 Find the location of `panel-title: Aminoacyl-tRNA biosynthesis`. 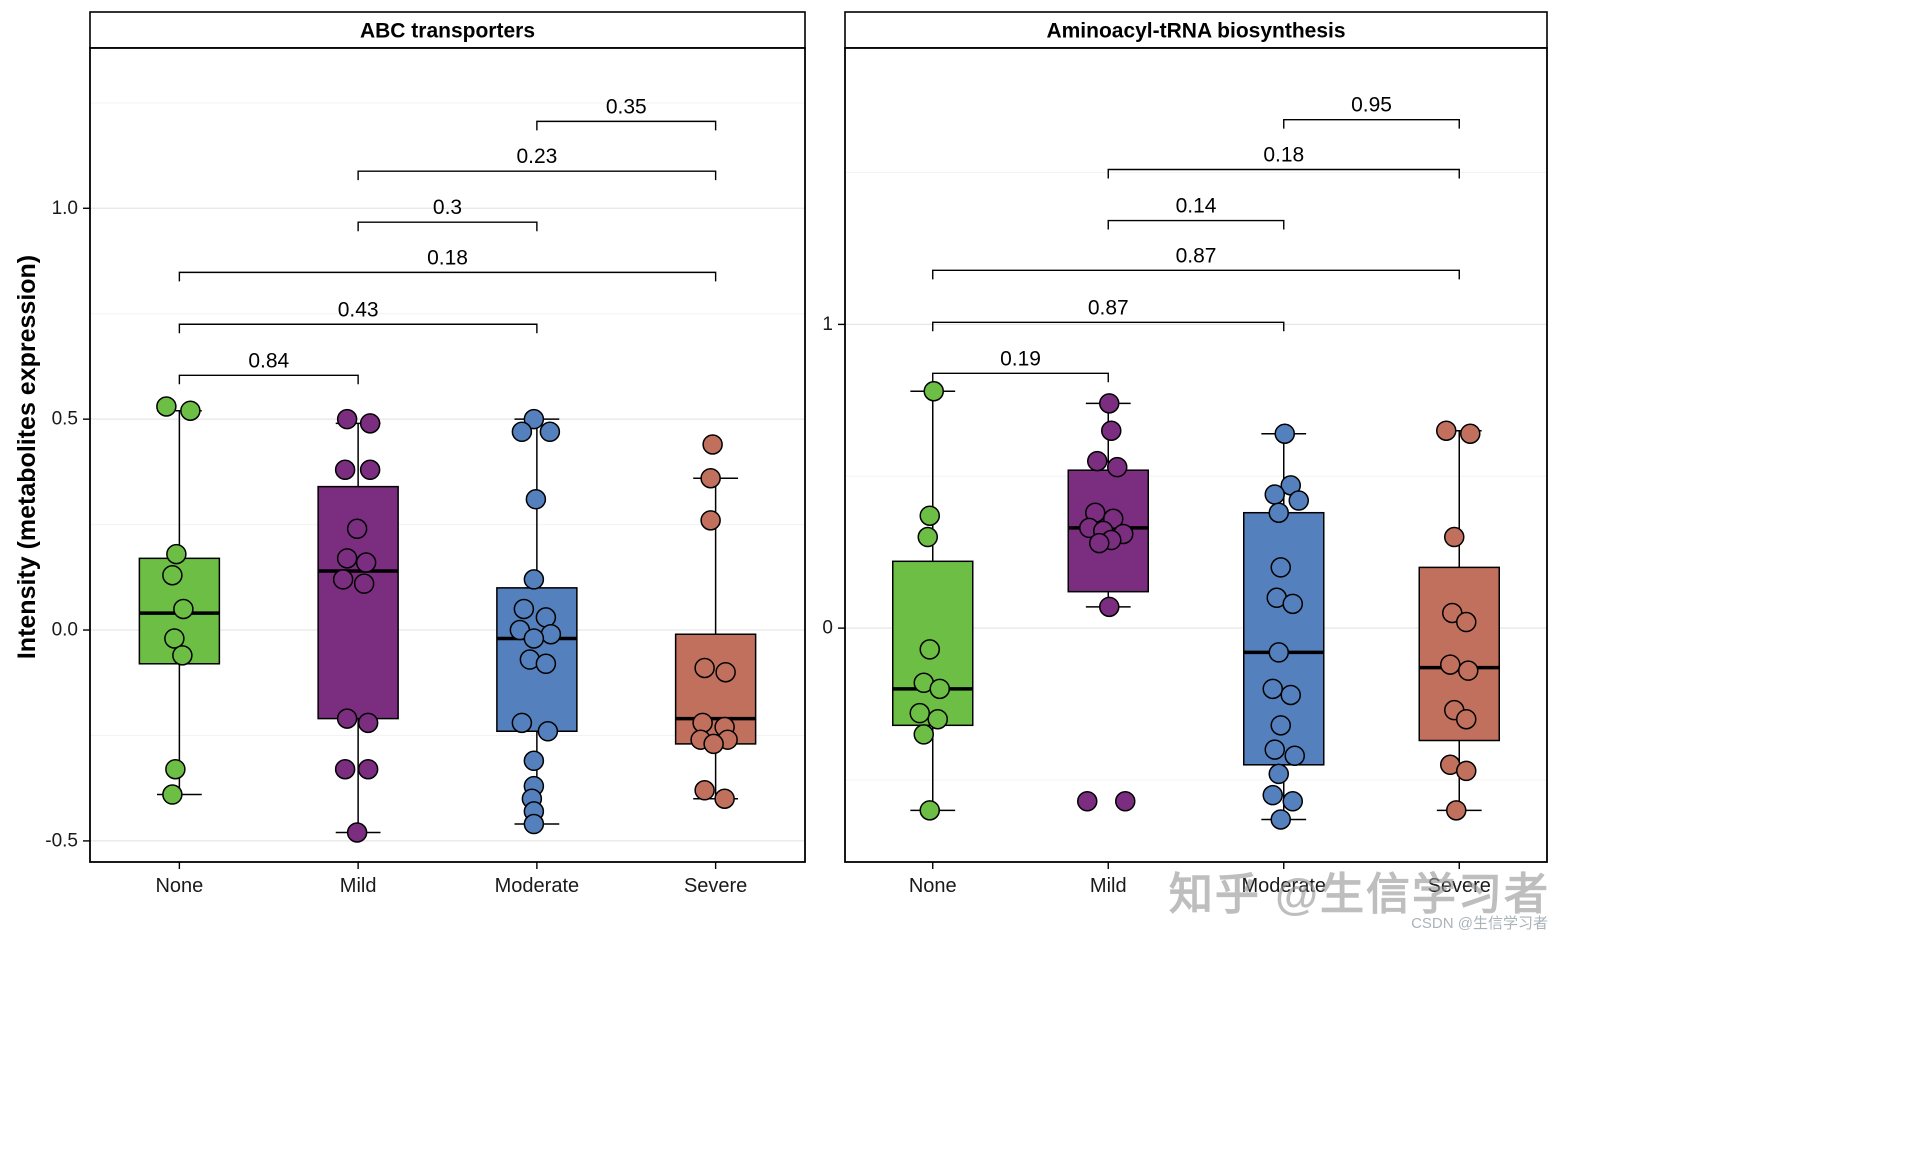

panel-title: Aminoacyl-tRNA biosynthesis is located at coordinates (1195, 31).